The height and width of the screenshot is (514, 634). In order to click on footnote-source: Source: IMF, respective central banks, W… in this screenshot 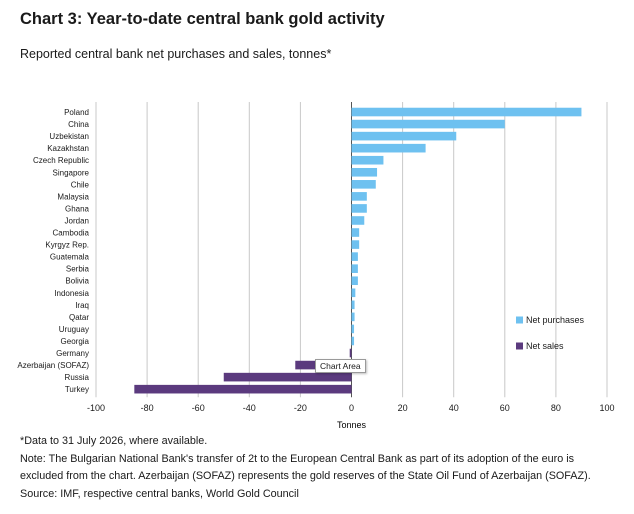, I will do `click(159, 493)`.